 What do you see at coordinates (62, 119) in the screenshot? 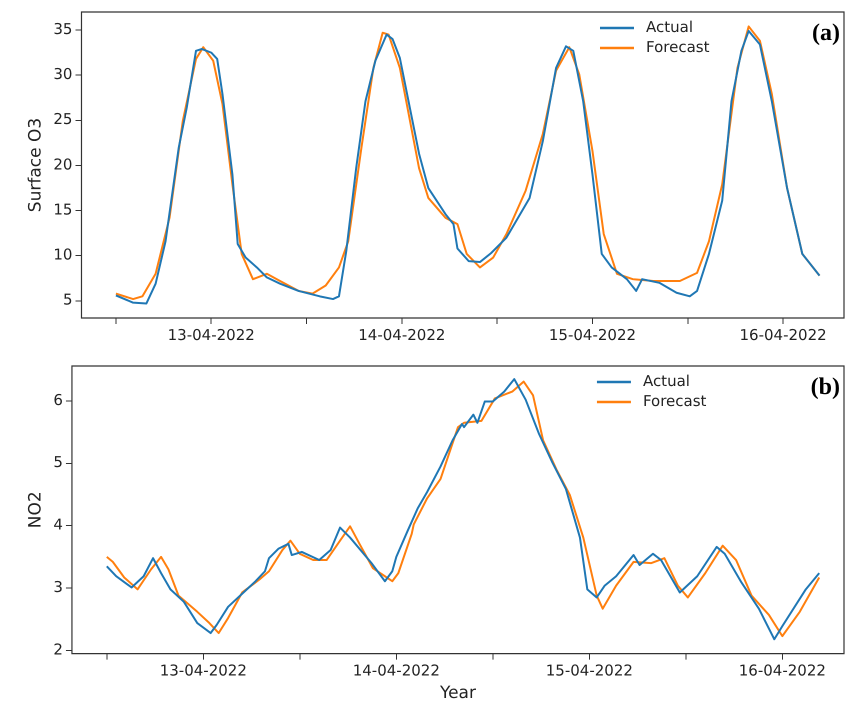
I see `y-tick-label: 25` at bounding box center [62, 119].